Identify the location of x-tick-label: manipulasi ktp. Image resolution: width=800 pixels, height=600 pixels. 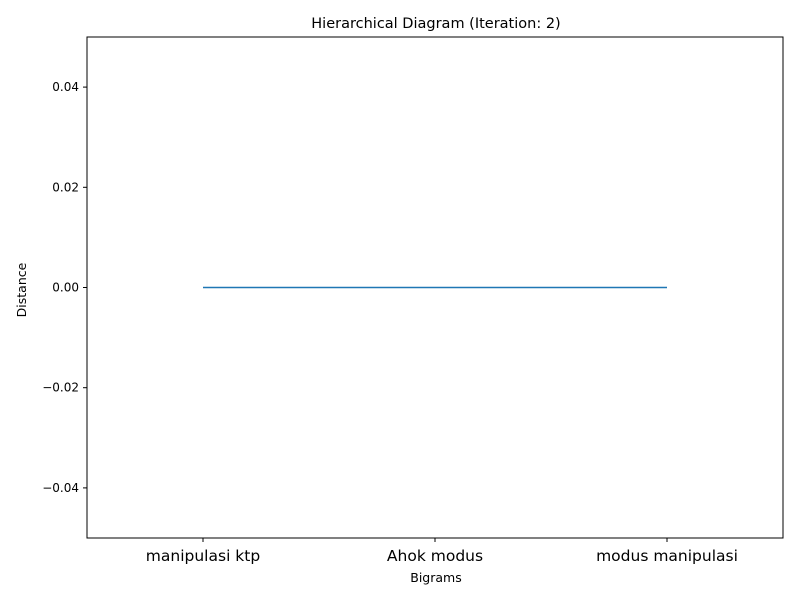
(203, 556).